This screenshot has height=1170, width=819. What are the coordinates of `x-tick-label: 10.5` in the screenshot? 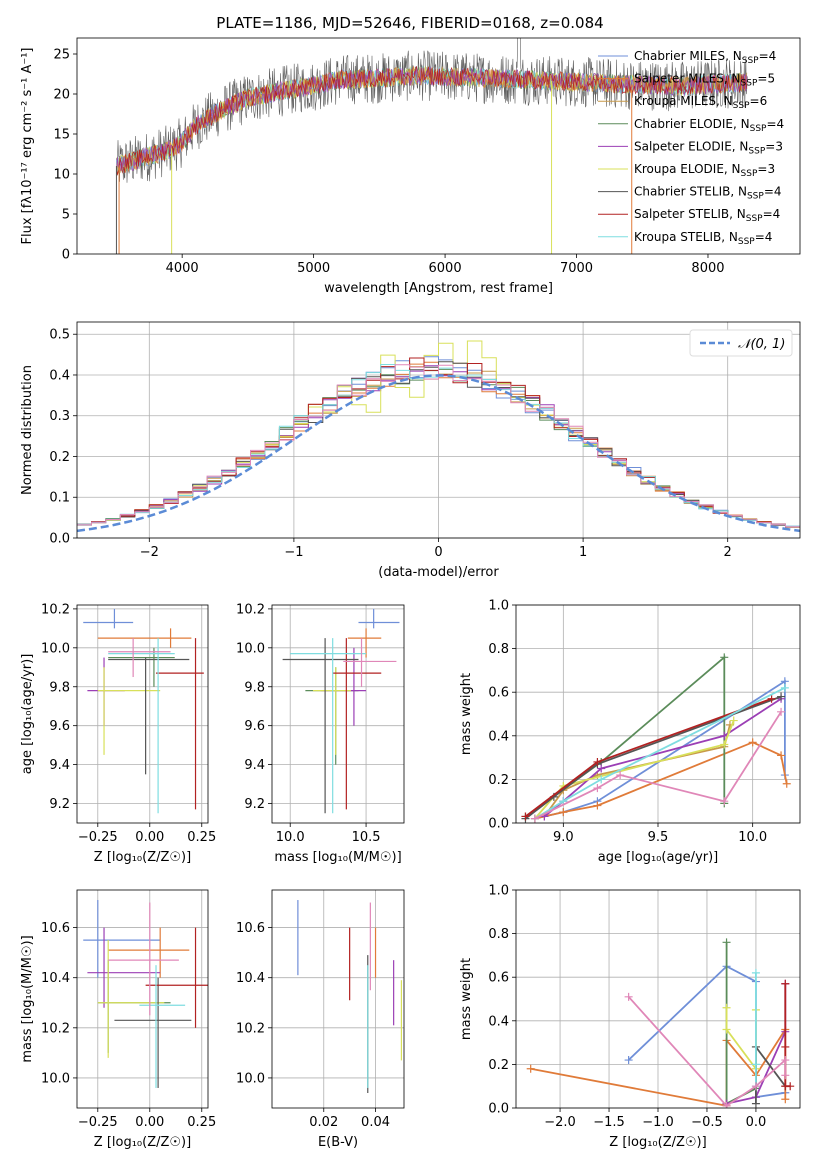 It's located at (366, 837).